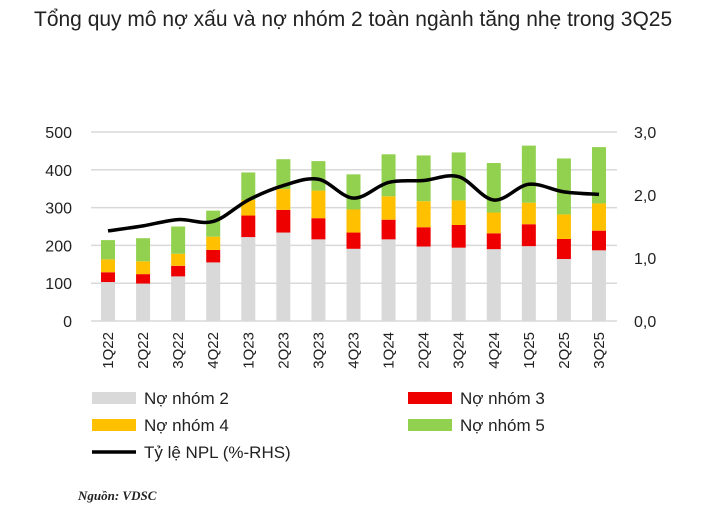  What do you see at coordinates (502, 398) in the screenshot?
I see `legend-label: Nợ nhóm 3` at bounding box center [502, 398].